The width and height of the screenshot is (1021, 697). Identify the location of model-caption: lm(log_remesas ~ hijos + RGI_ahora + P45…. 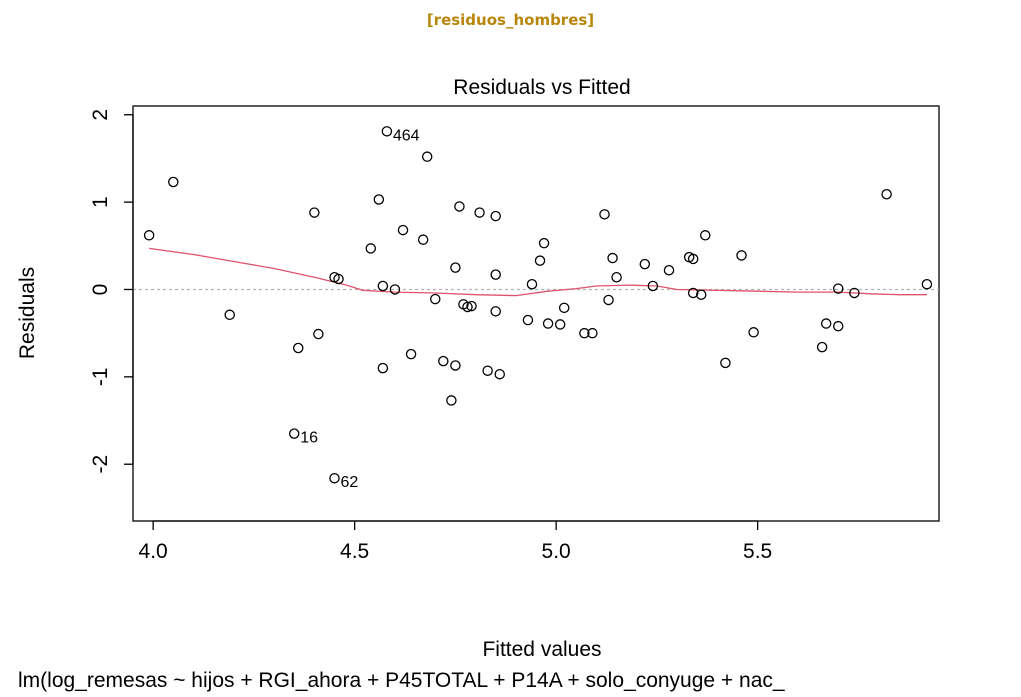
(401, 680).